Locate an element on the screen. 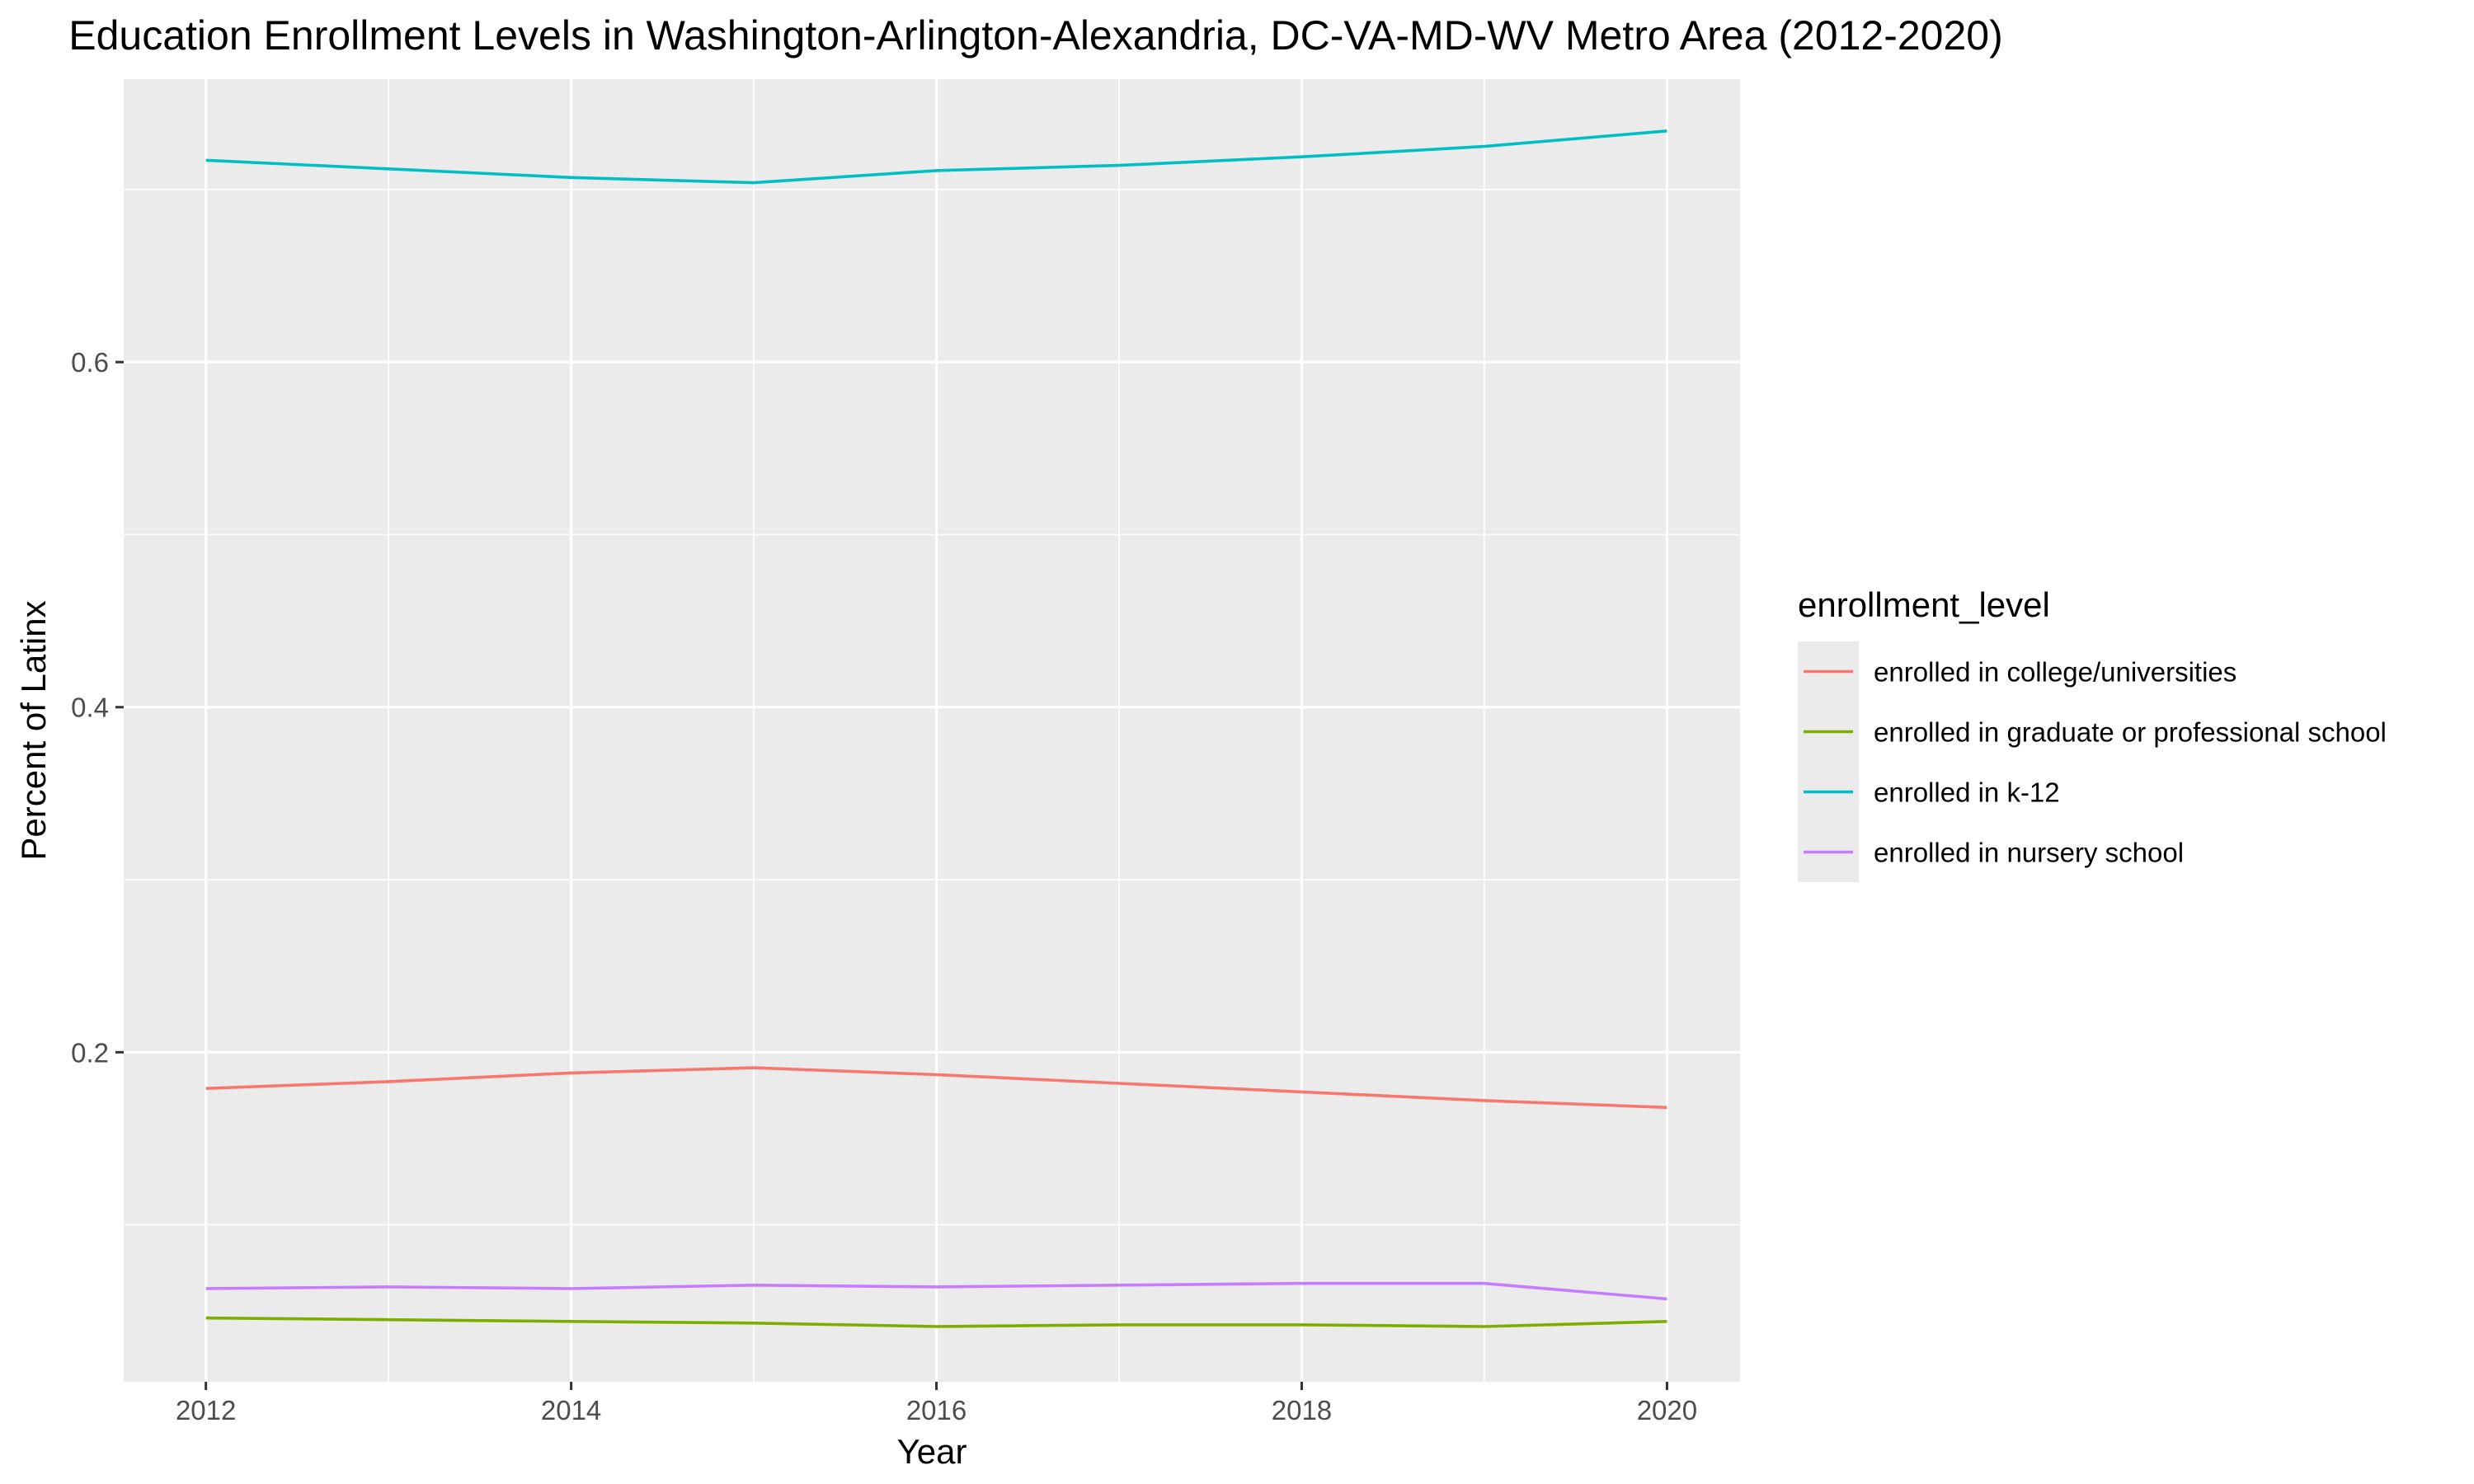 The image size is (2474, 1484). legend-label: enrolled in nursery school is located at coordinates (2029, 853).